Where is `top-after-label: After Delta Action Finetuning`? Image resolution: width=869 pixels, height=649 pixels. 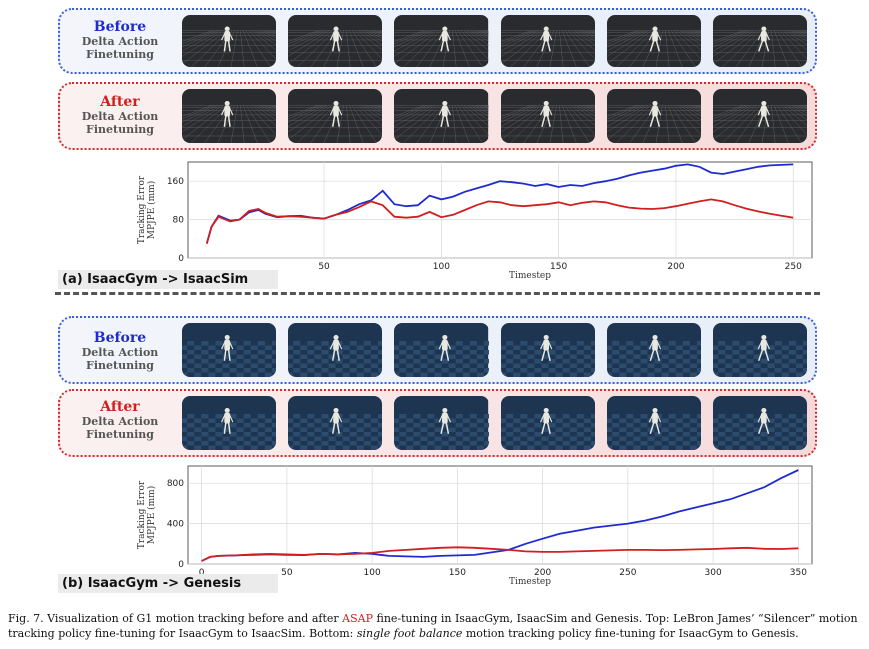
top-after-label: After Delta Action Finetuning is located at coordinates (120, 115).